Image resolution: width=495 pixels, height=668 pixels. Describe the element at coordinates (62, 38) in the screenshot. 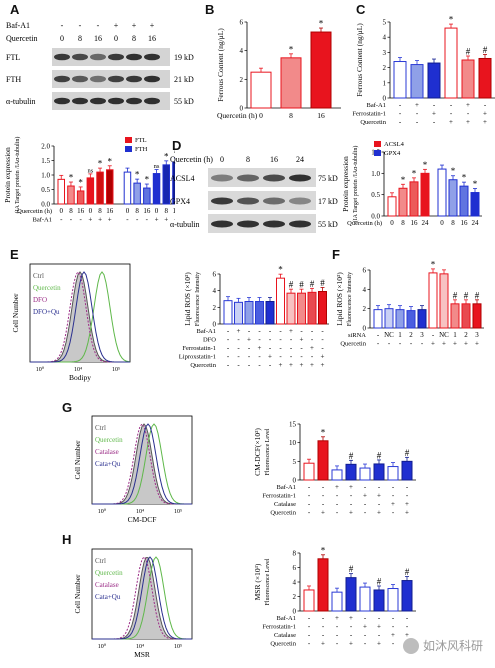

I see `blot-a-q-tick: 0` at that location.